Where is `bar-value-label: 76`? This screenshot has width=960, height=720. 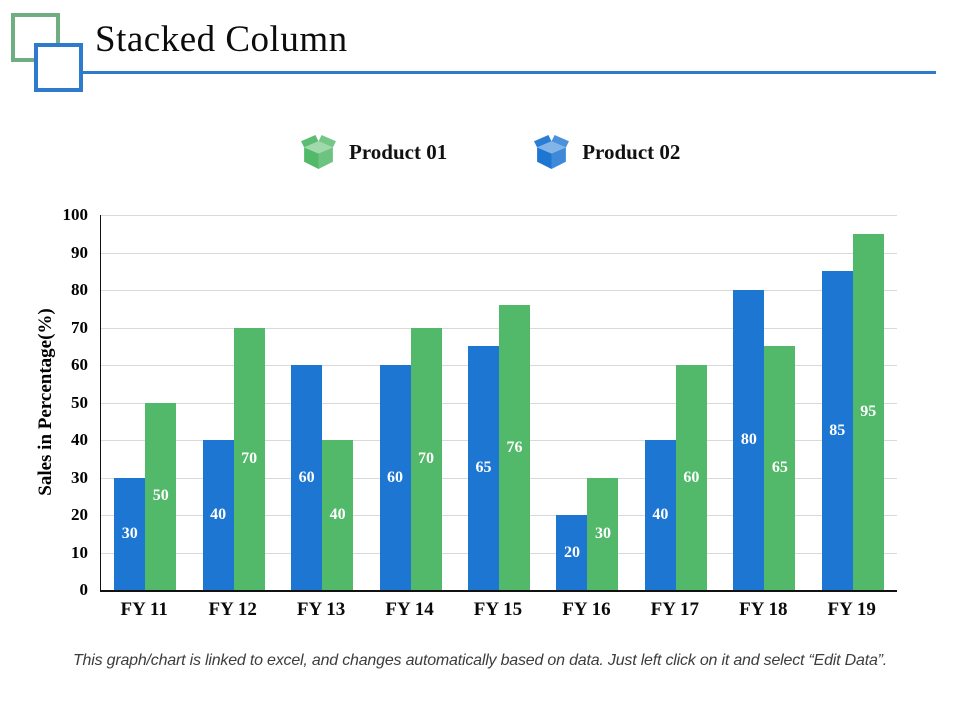
bar-value-label: 76 is located at coordinates (514, 447).